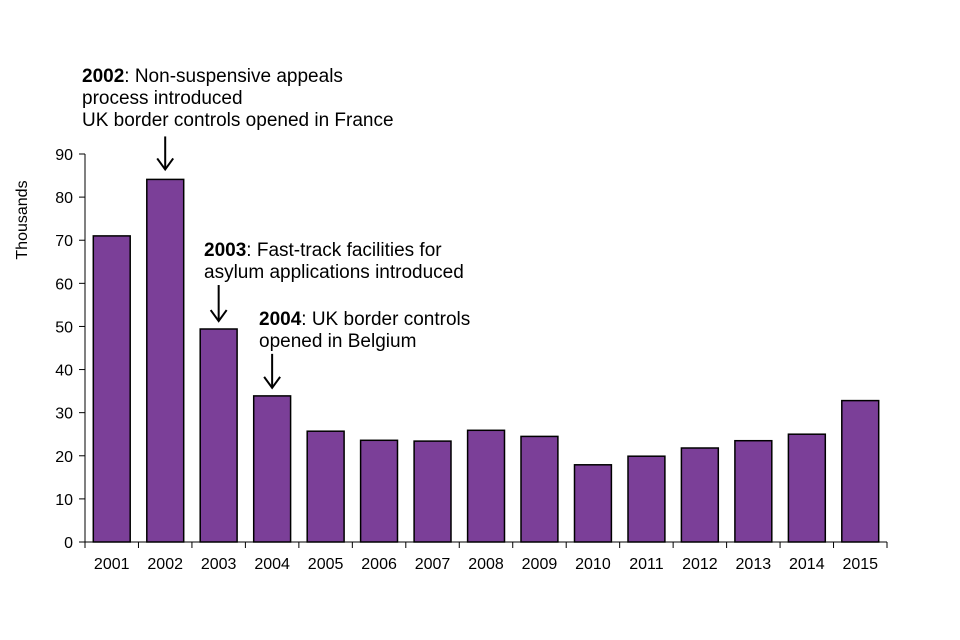 This screenshot has height=640, width=960. What do you see at coordinates (540, 564) in the screenshot?
I see `x-tick-label: 2009` at bounding box center [540, 564].